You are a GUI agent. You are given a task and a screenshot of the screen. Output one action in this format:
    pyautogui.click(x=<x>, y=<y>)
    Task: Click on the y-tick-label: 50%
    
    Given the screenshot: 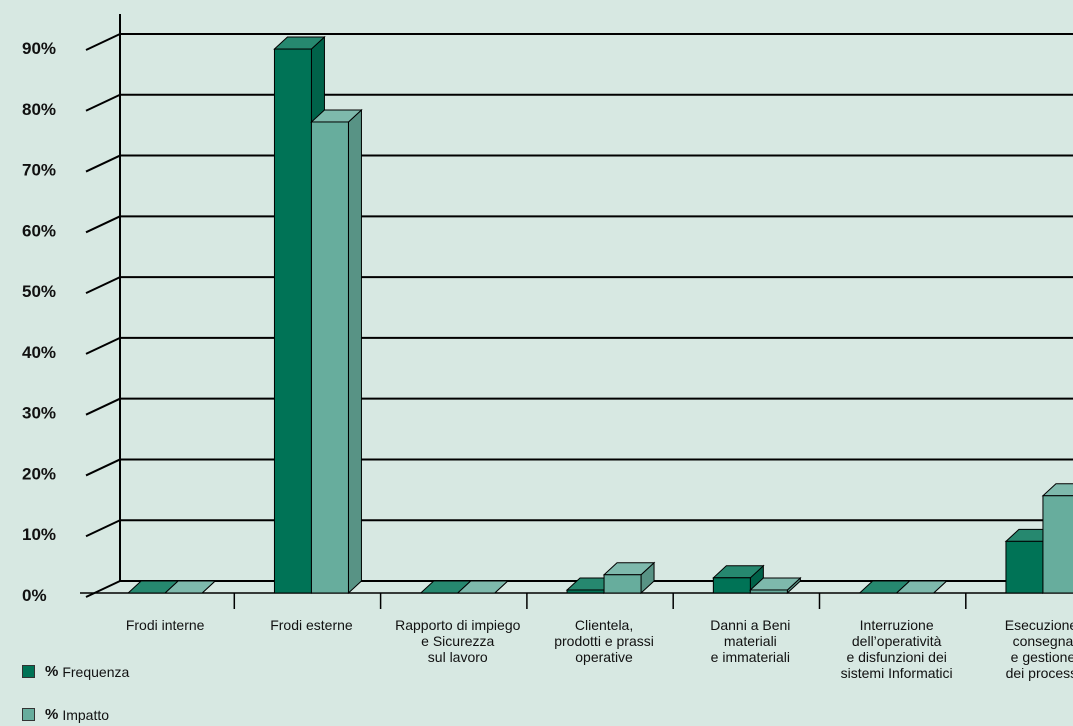 What is the action you would take?
    pyautogui.click(x=39, y=291)
    